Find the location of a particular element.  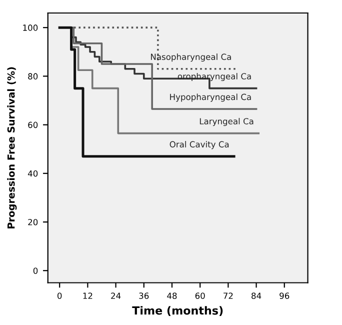

x-tick-label: 72 is located at coordinates (228, 295).